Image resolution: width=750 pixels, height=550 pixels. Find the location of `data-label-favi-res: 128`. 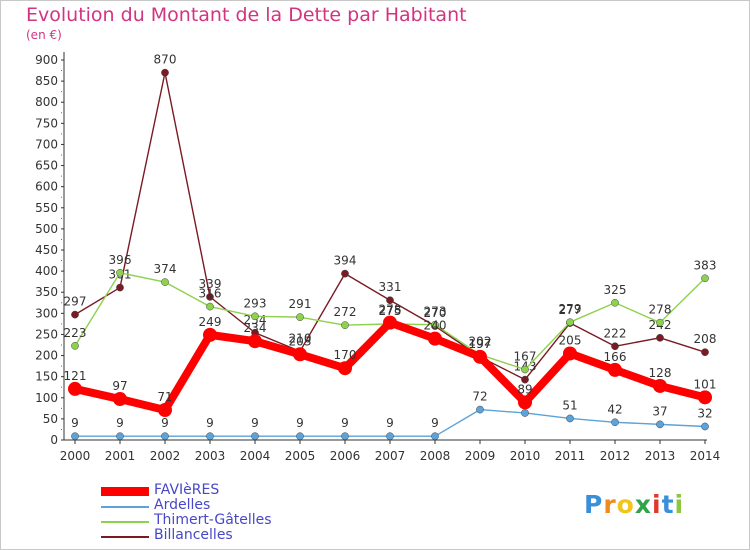

data-label-favi-res: 128 is located at coordinates (660, 373).